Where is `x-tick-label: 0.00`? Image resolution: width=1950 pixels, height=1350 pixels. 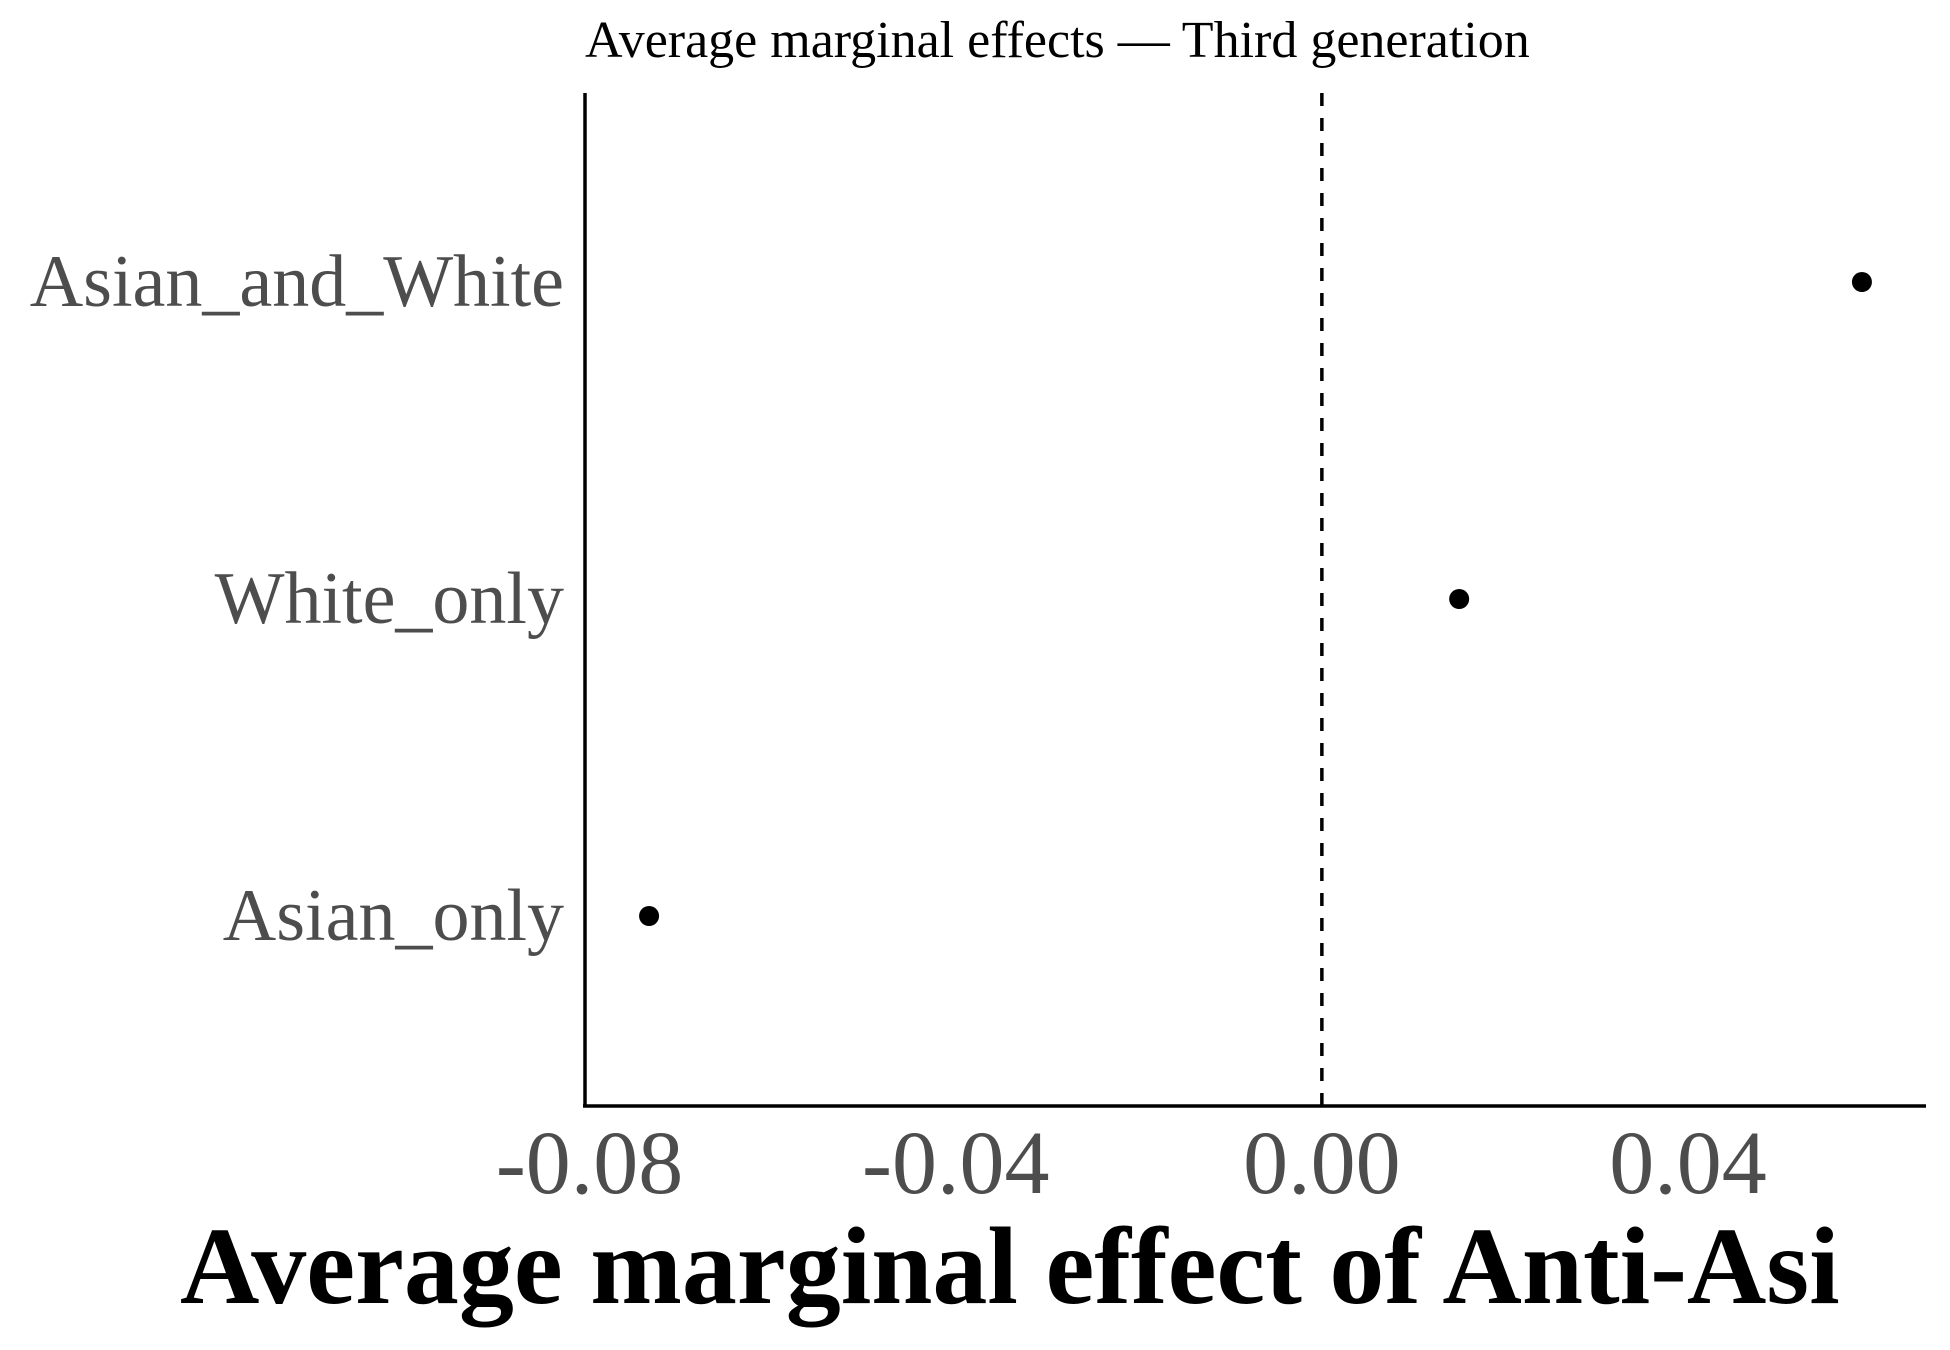 x-tick-label: 0.00 is located at coordinates (1322, 1163).